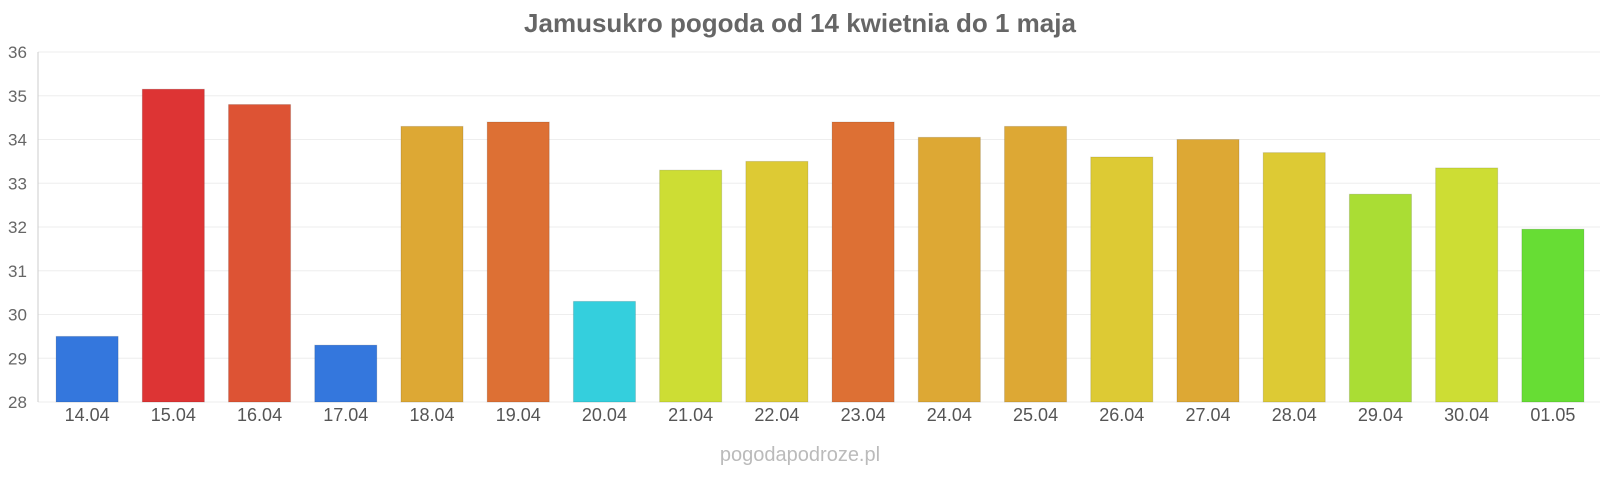 This screenshot has width=1600, height=480. I want to click on x-tick-label: 27.04, so click(1207, 415).